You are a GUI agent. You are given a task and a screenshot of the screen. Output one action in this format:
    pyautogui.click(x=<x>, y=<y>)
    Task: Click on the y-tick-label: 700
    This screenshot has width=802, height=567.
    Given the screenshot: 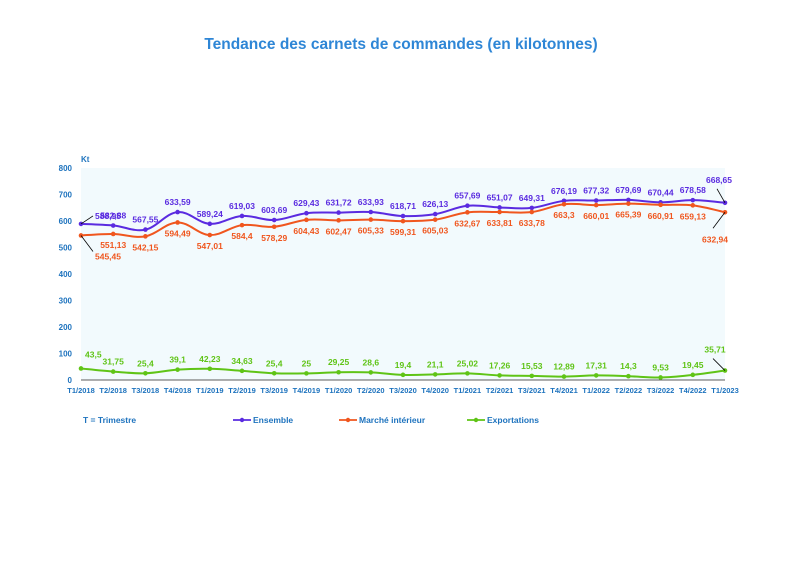 What is the action you would take?
    pyautogui.click(x=66, y=195)
    